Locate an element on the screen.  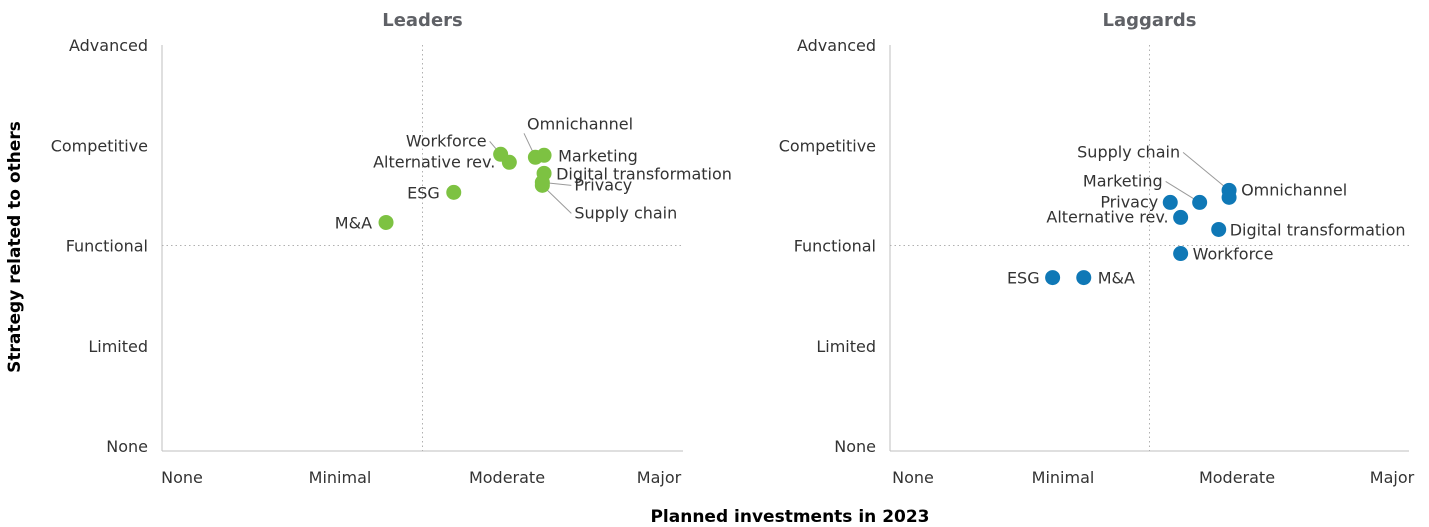
point-privacy is located at coordinates (1170, 202).